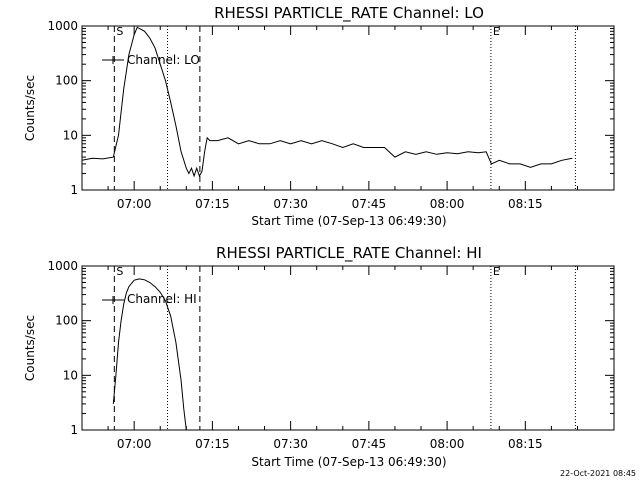 This screenshot has width=640, height=480. I want to click on legend-label: Channel: HI, so click(162, 299).